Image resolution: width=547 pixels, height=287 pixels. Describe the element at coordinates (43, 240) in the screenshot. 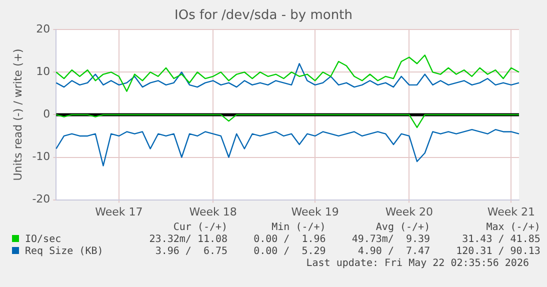

I see `legend-label: IO/sec` at that location.